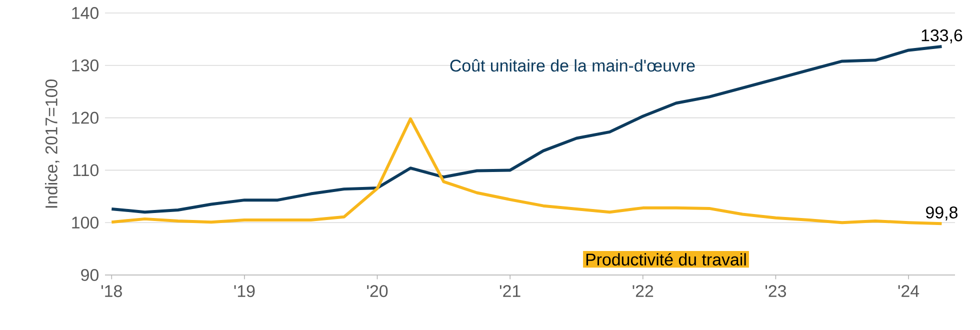  Describe the element at coordinates (510, 291) in the screenshot. I see `x-tick-label: '21` at that location.